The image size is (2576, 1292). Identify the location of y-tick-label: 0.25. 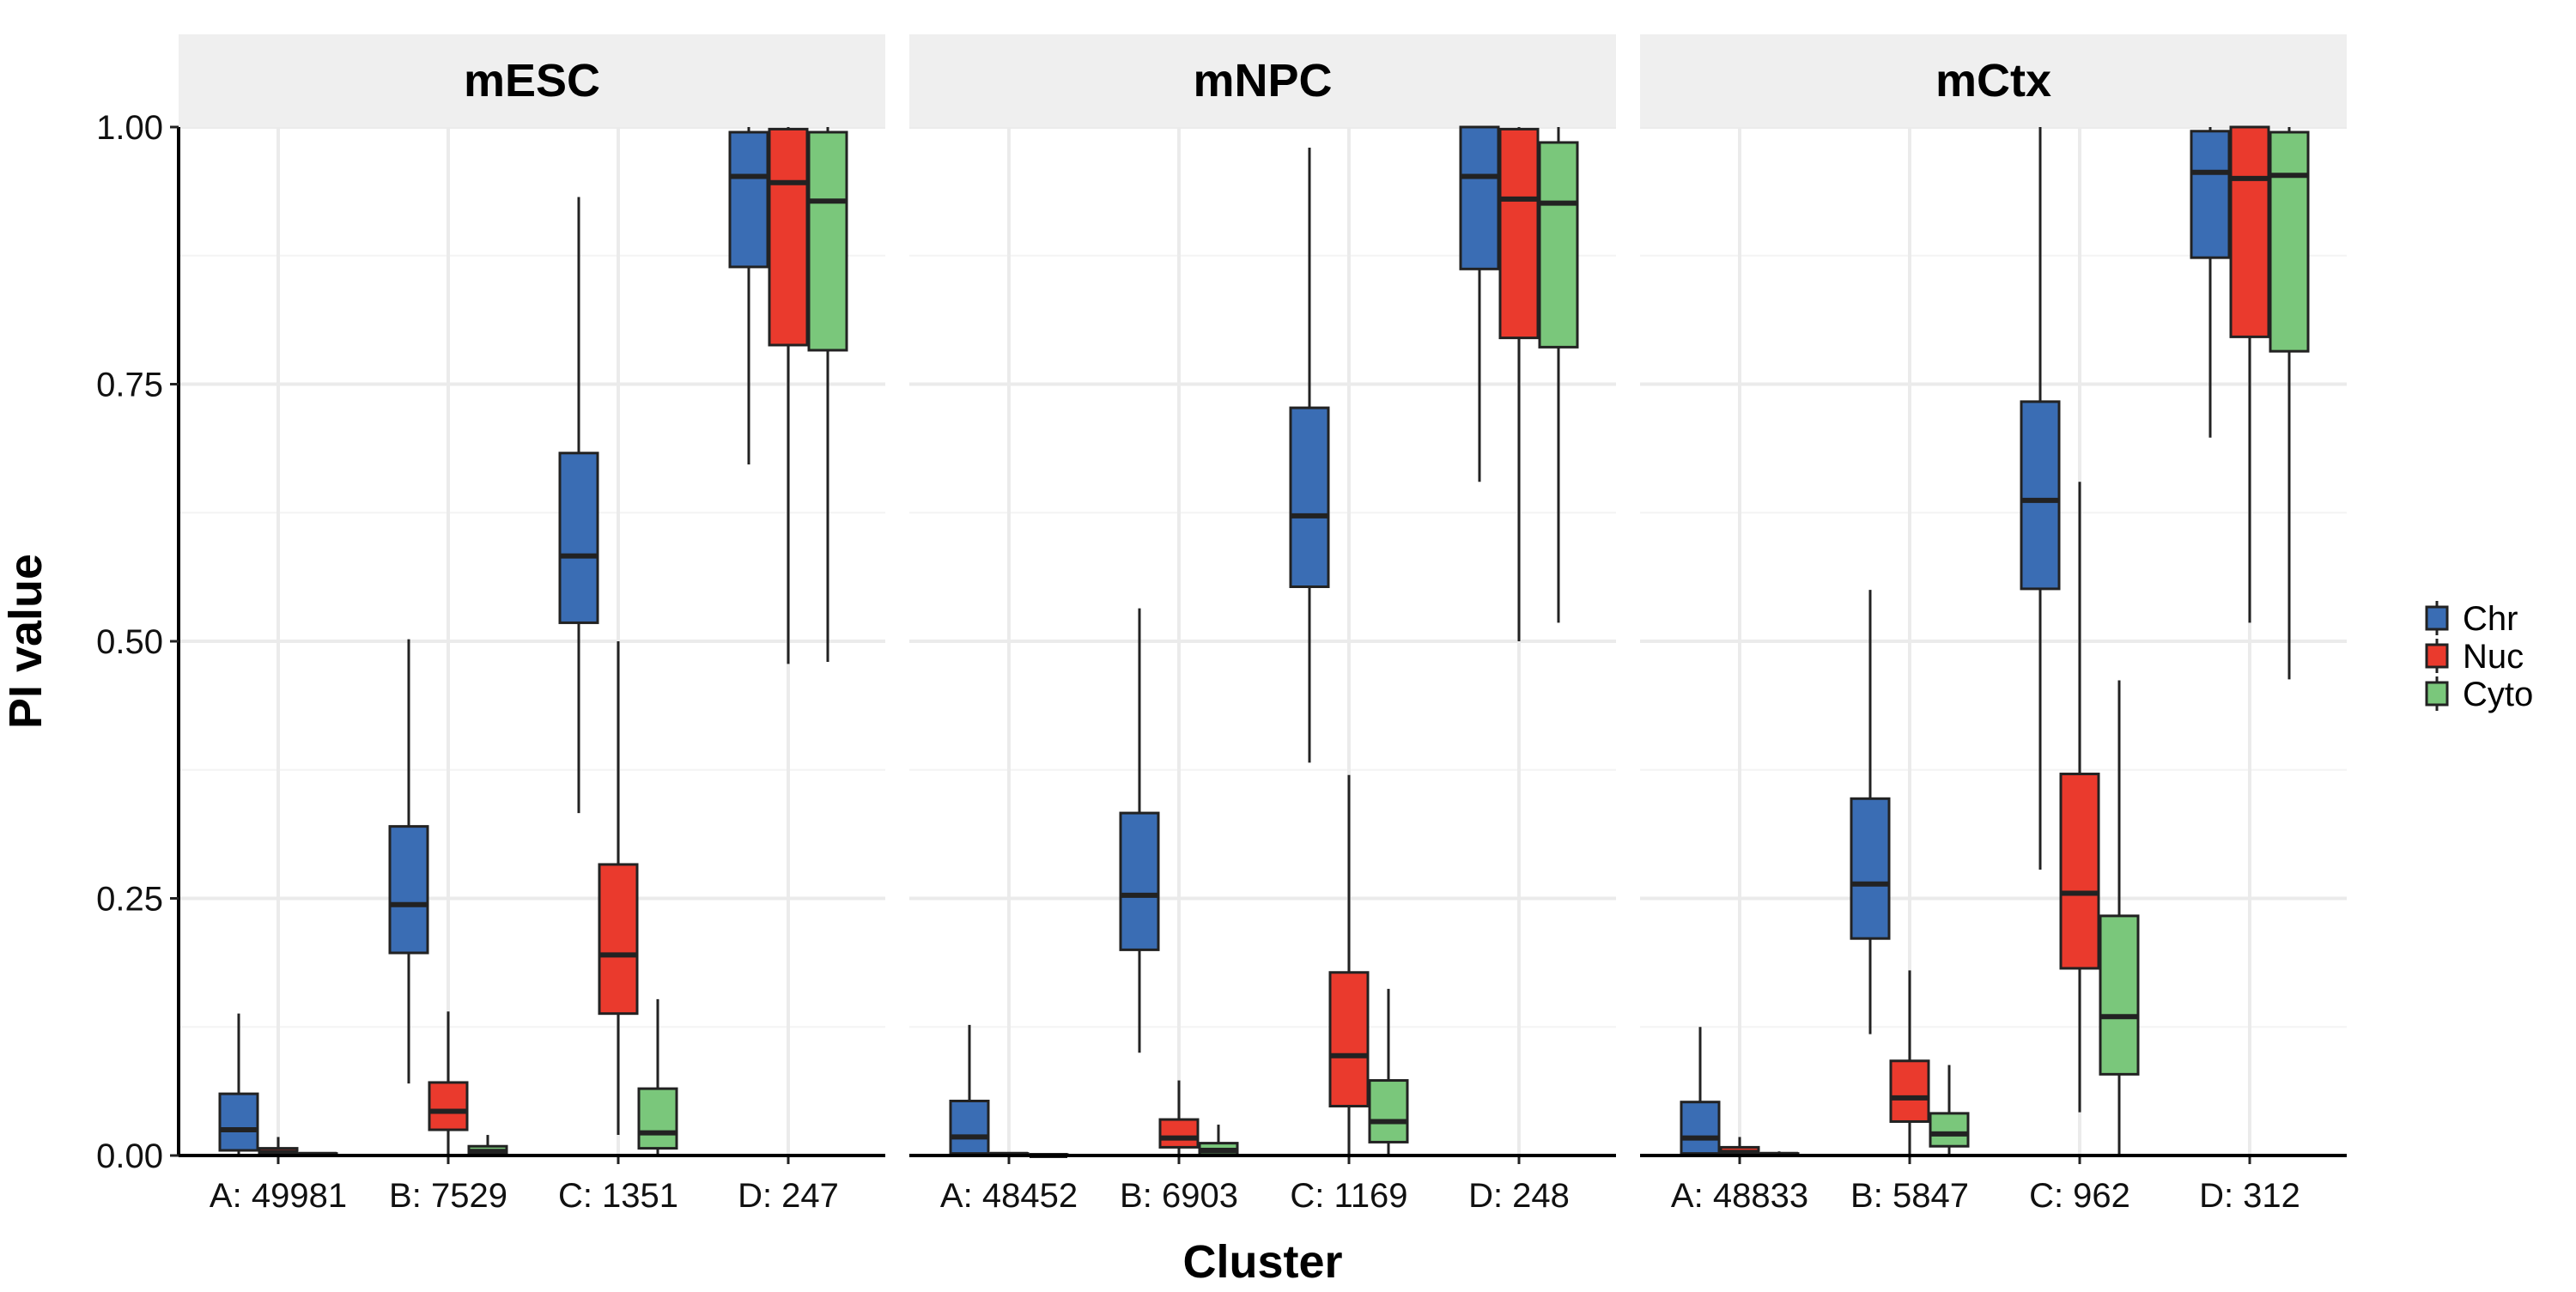
(129, 900).